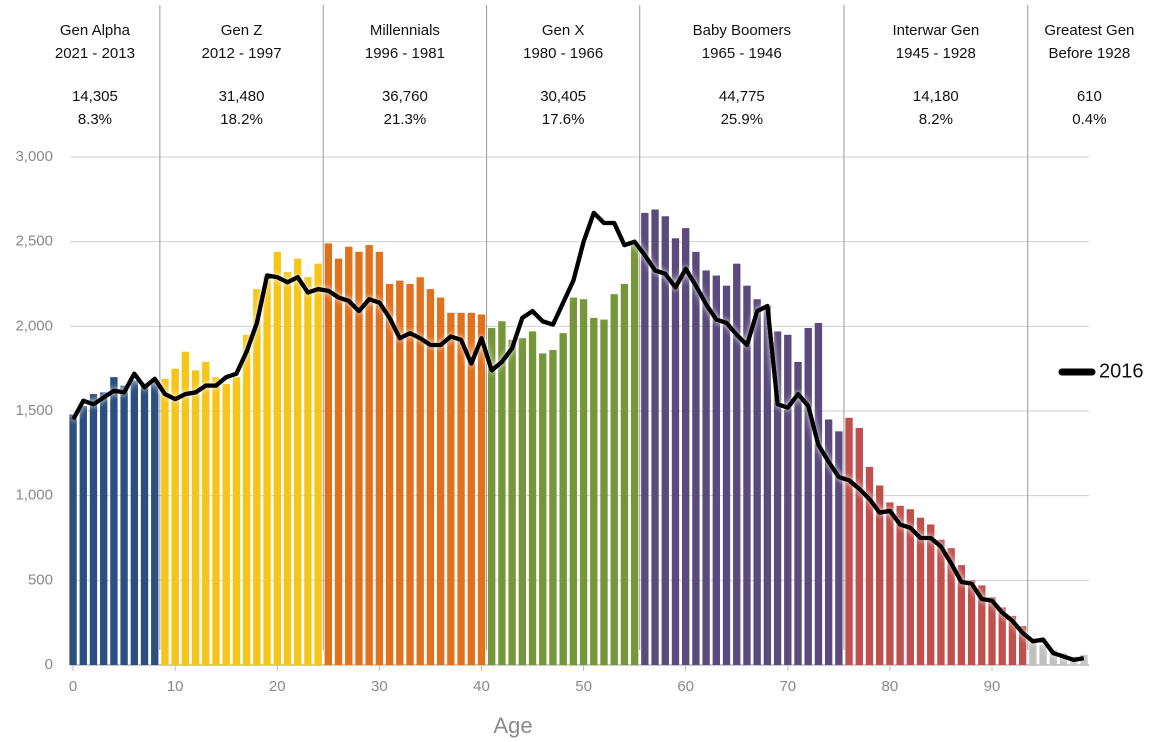 This screenshot has width=1151, height=742. Describe the element at coordinates (1089, 30) in the screenshot. I see `generation-name: Greatest Gen` at that location.